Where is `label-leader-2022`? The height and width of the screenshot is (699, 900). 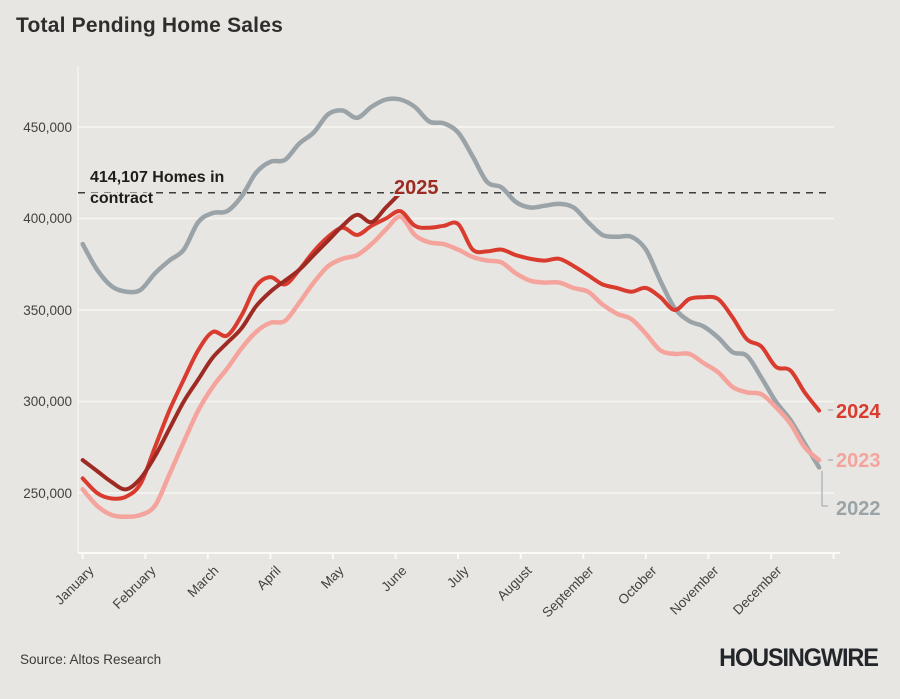 label-leader-2022 is located at coordinates (824, 489).